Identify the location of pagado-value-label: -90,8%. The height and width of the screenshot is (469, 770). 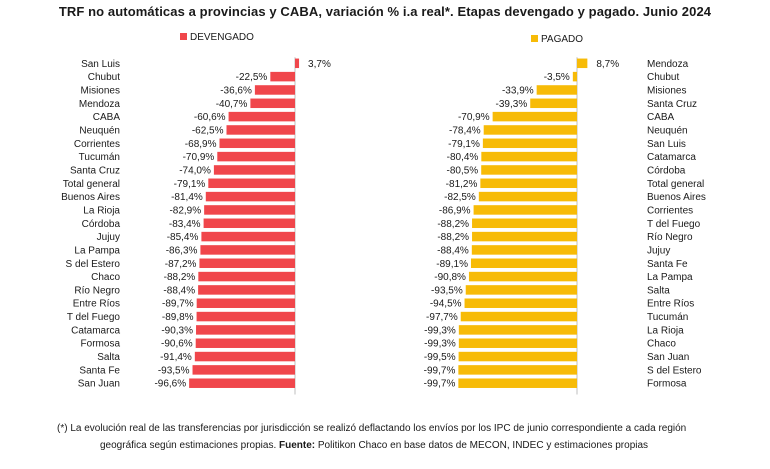
(450, 277).